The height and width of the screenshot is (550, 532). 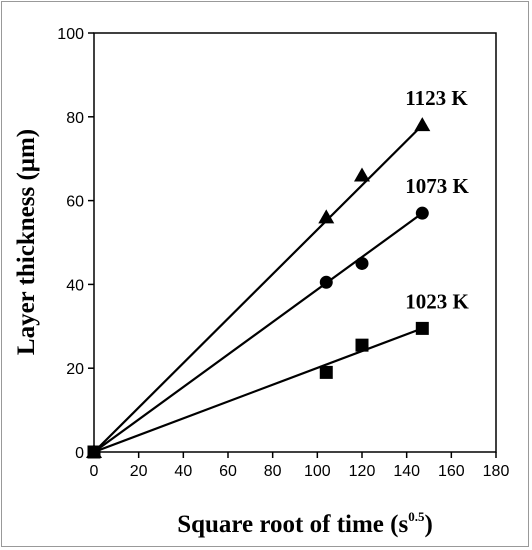 I want to click on x-axis-ticks: 0 20 40 60 80 100 120 140 160 180, so click(x=300, y=466).